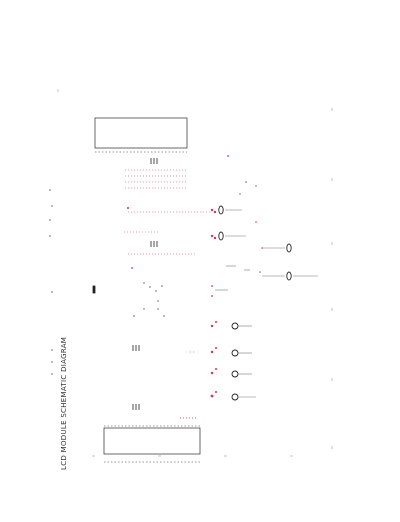 The width and height of the screenshot is (400, 522). I want to click on top-connector, so click(141, 135).